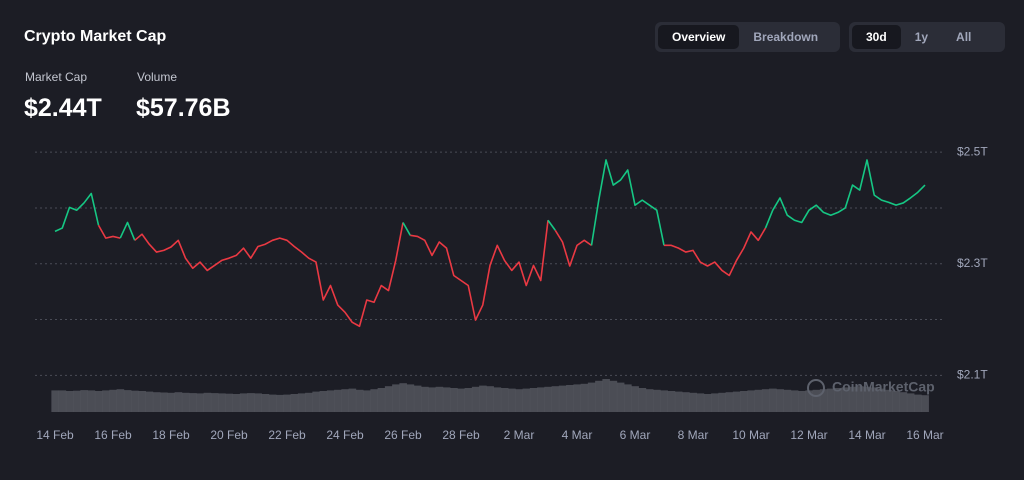  What do you see at coordinates (972, 375) in the screenshot?
I see `y-tick-label: $2.1T` at bounding box center [972, 375].